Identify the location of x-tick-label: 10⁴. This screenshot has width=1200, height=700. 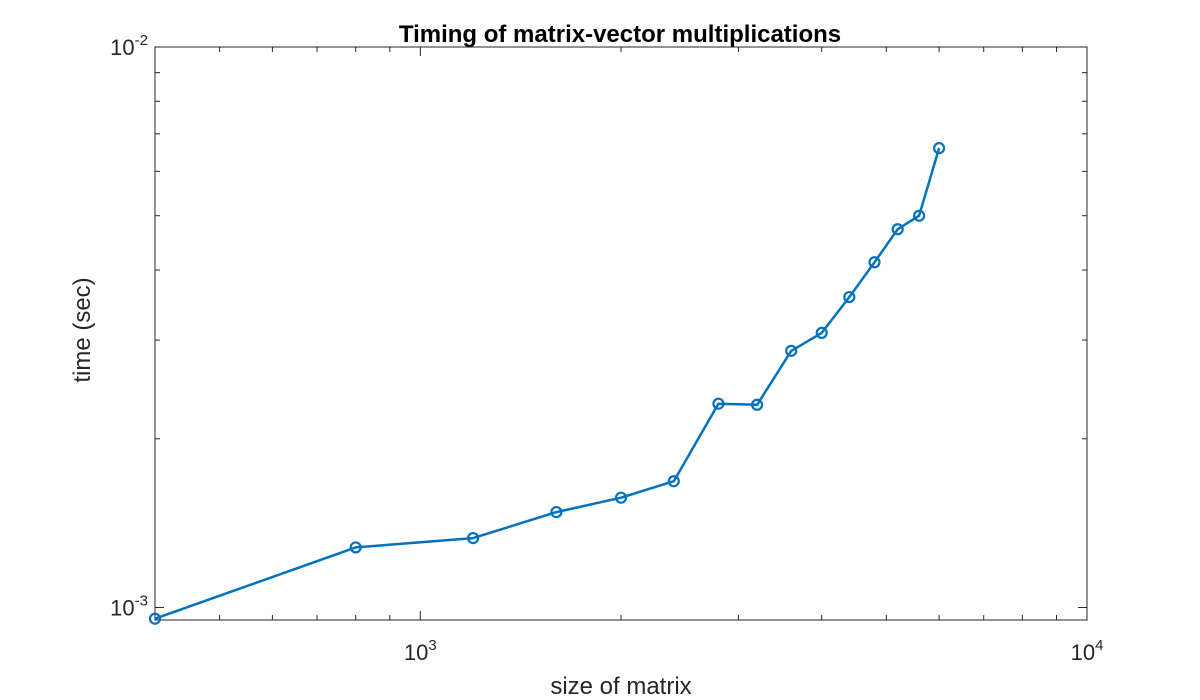
(1087, 651).